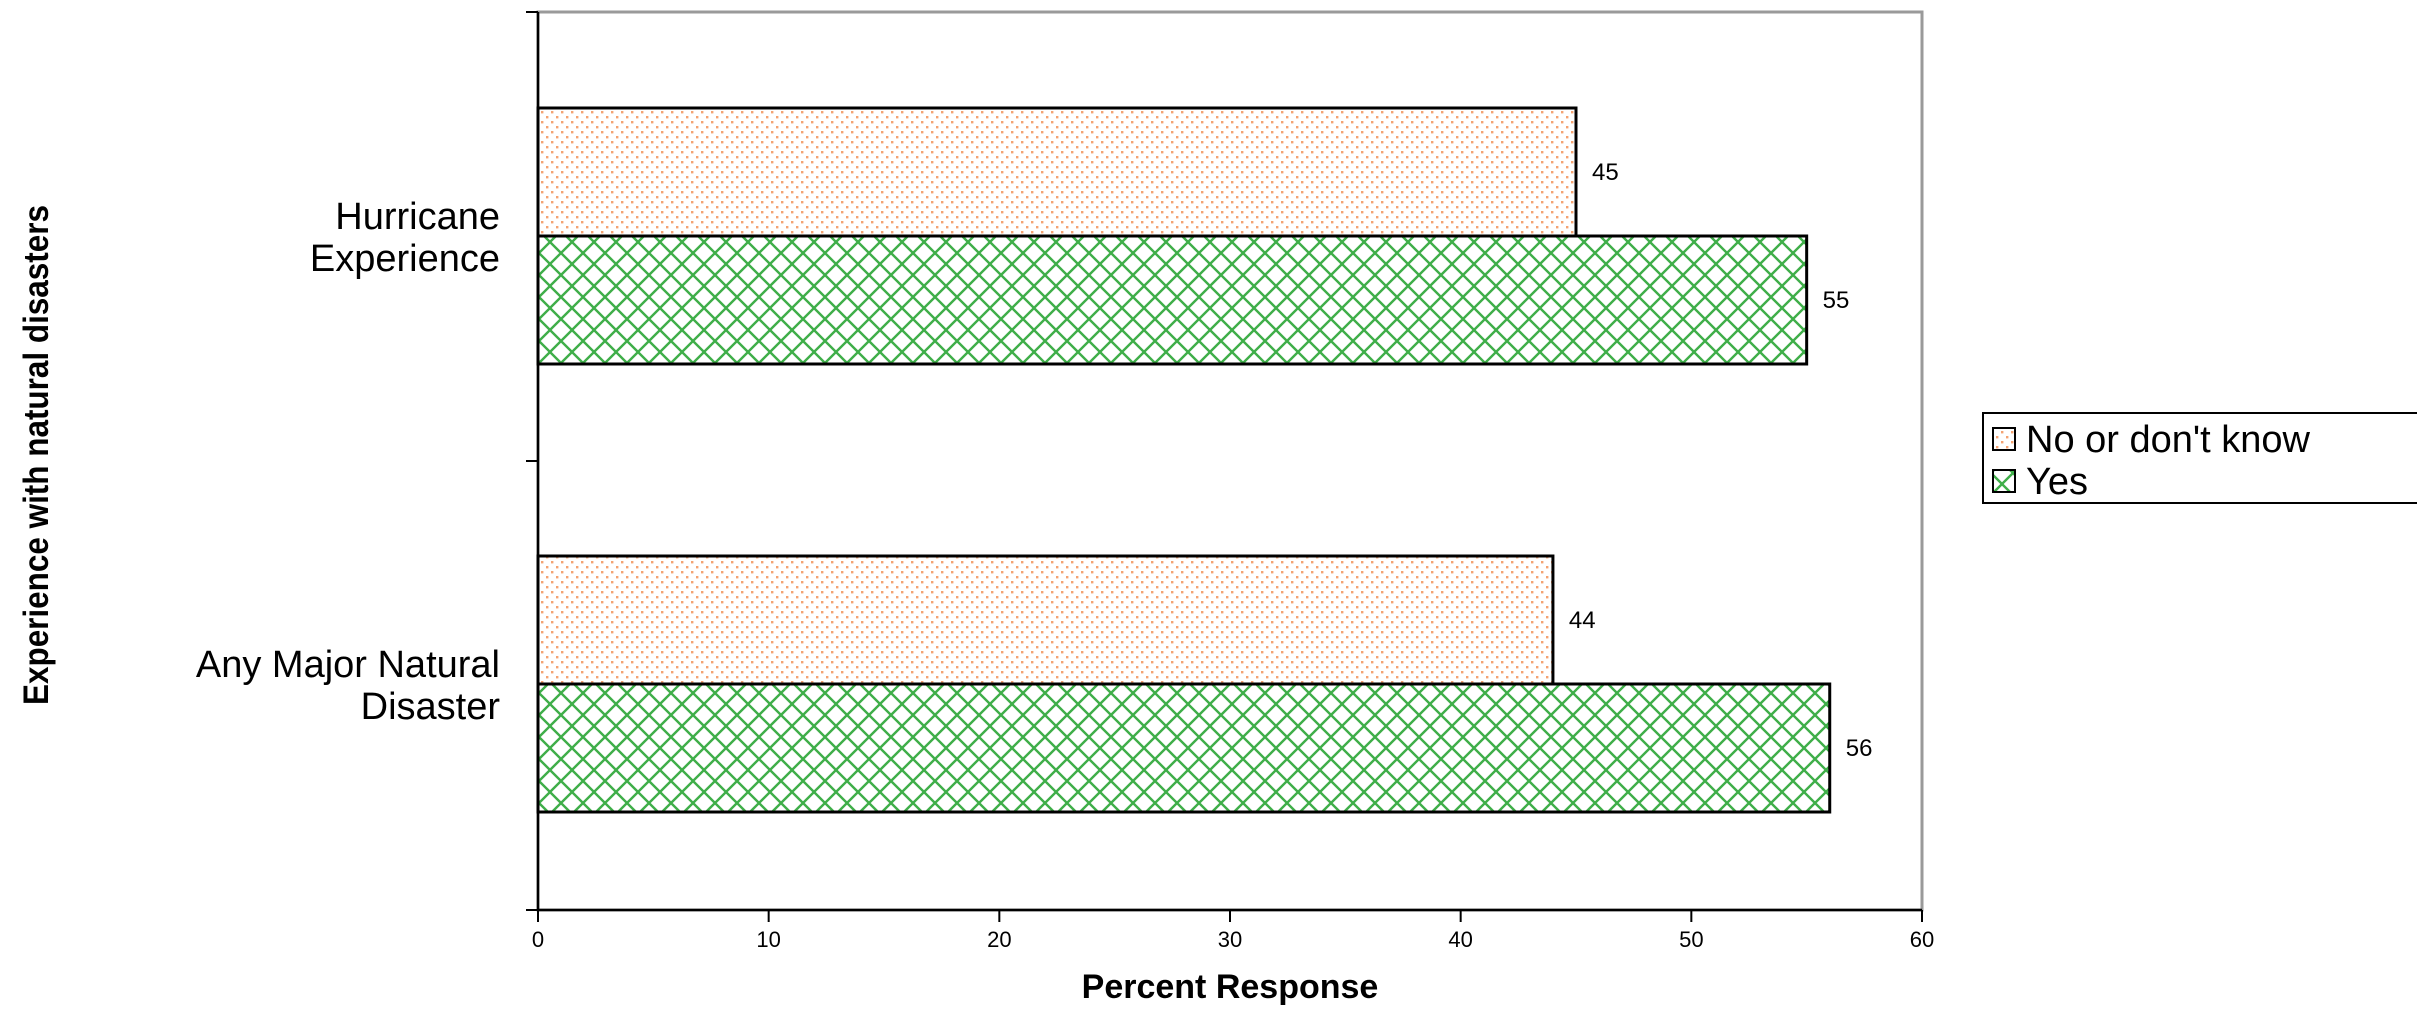 The image size is (2417, 1012). What do you see at coordinates (1230, 939) in the screenshot?
I see `x-tick-label: 30` at bounding box center [1230, 939].